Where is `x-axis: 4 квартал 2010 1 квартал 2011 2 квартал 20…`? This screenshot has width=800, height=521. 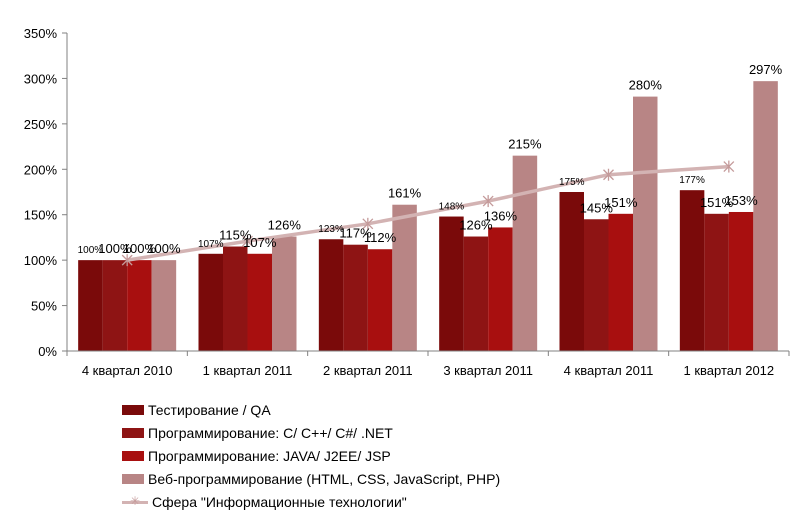 x-axis: 4 квартал 2010 1 квартал 2011 2 квартал 20… is located at coordinates (428, 364).